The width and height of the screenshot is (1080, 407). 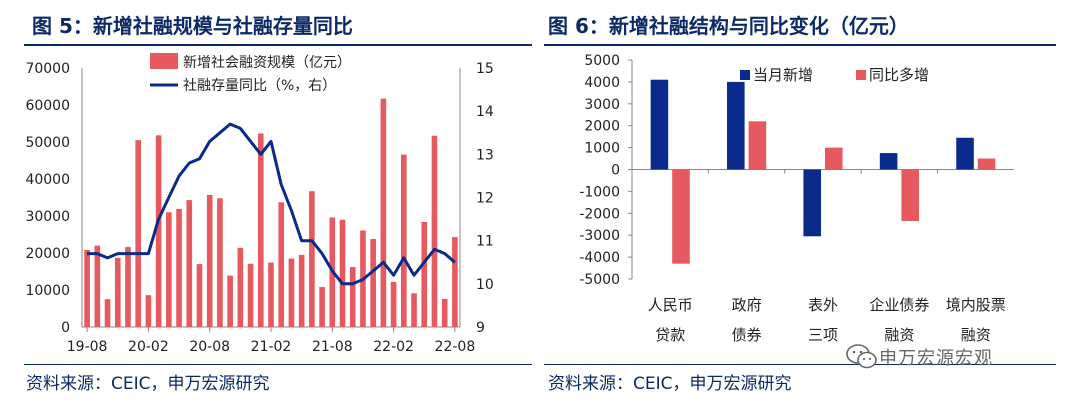 I want to click on x-tick-label: 三项, so click(x=823, y=335).